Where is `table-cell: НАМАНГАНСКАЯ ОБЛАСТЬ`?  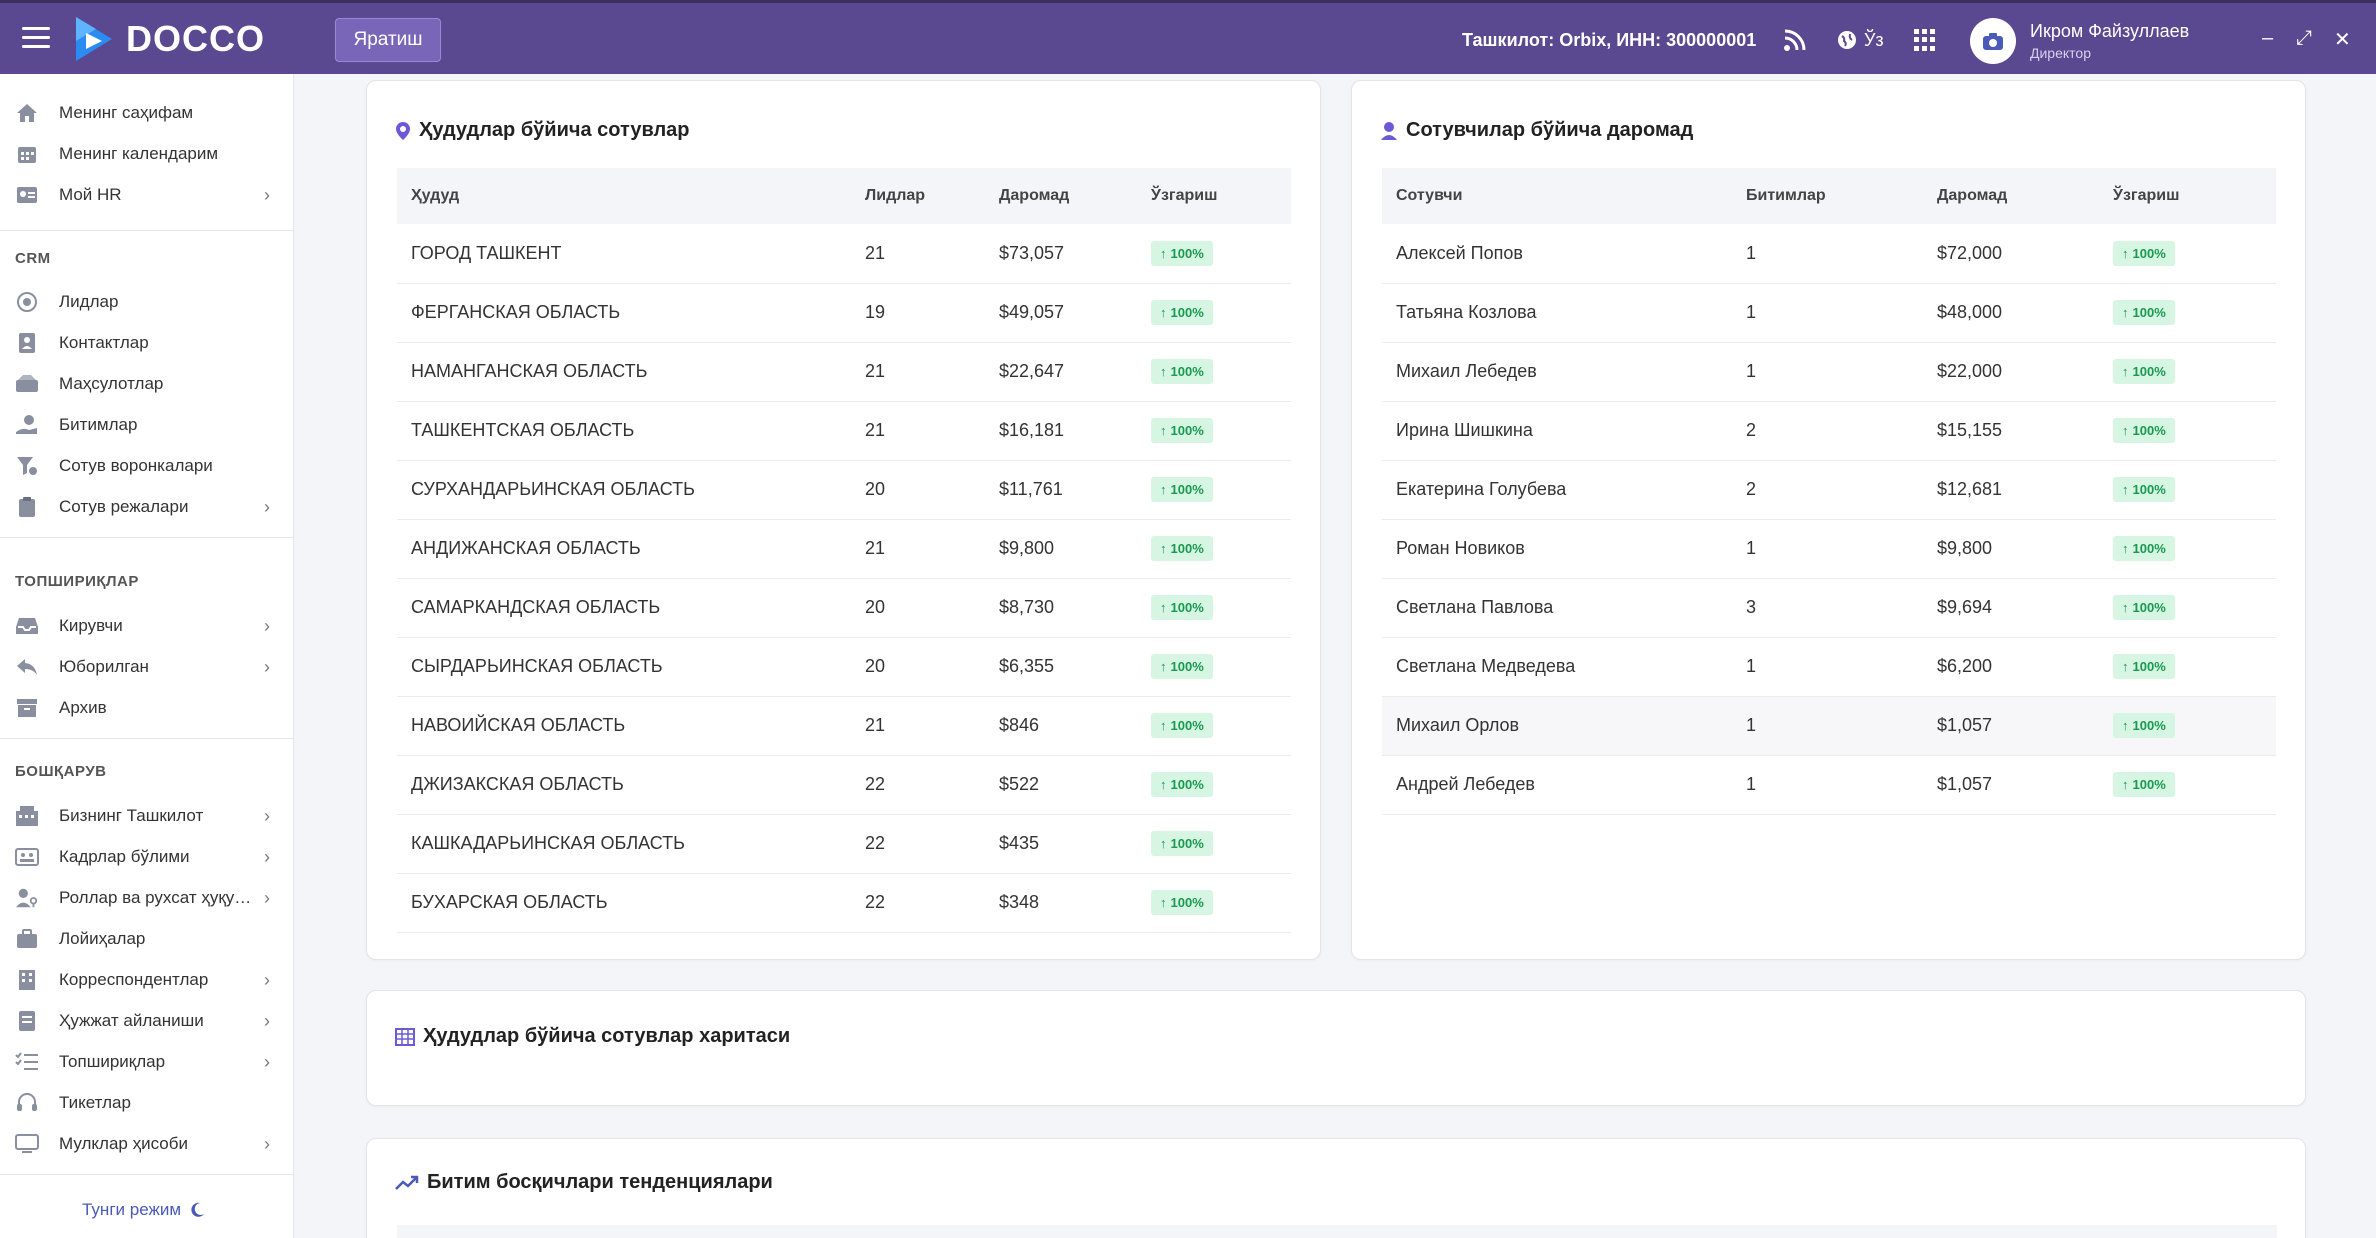 table-cell: НАМАНГАНСКАЯ ОБЛАСТЬ is located at coordinates (624, 372).